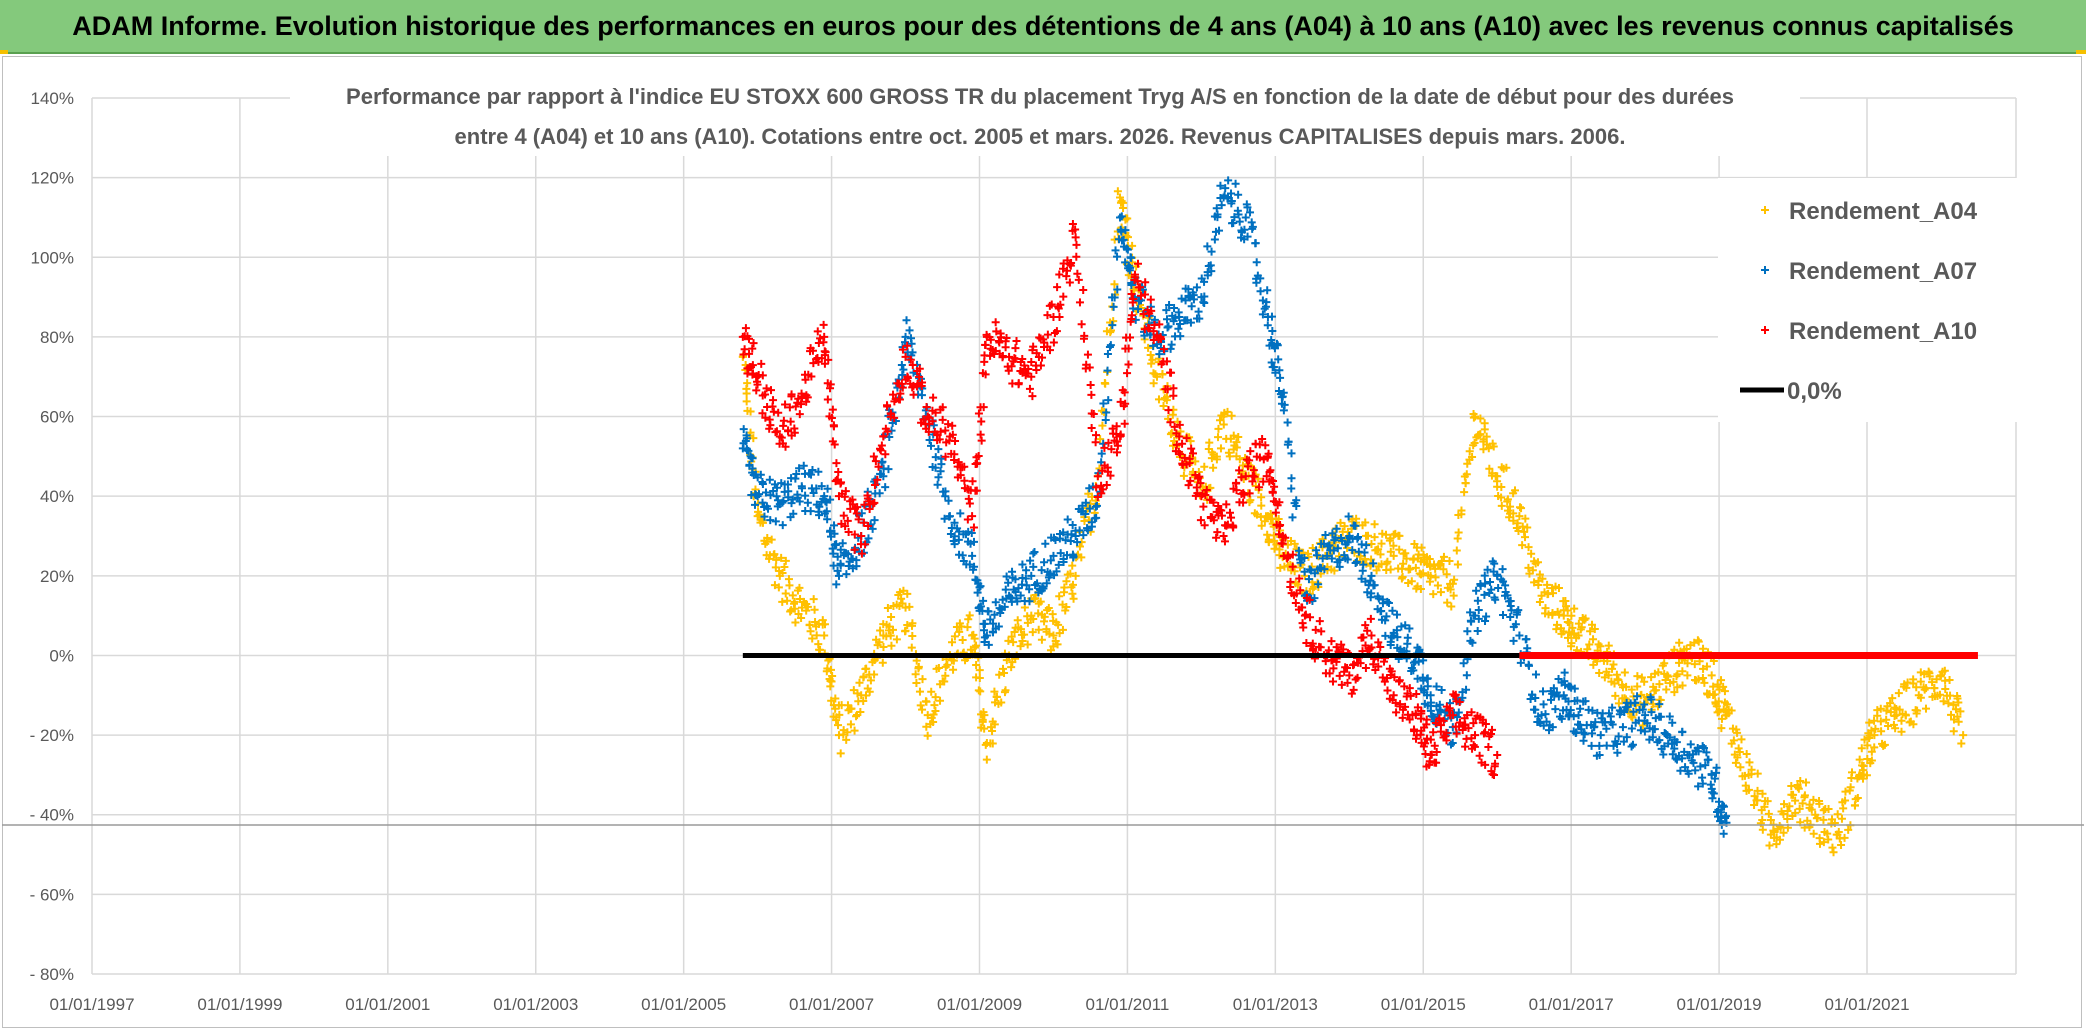  I want to click on legend-label: 0,0%, so click(1814, 391).